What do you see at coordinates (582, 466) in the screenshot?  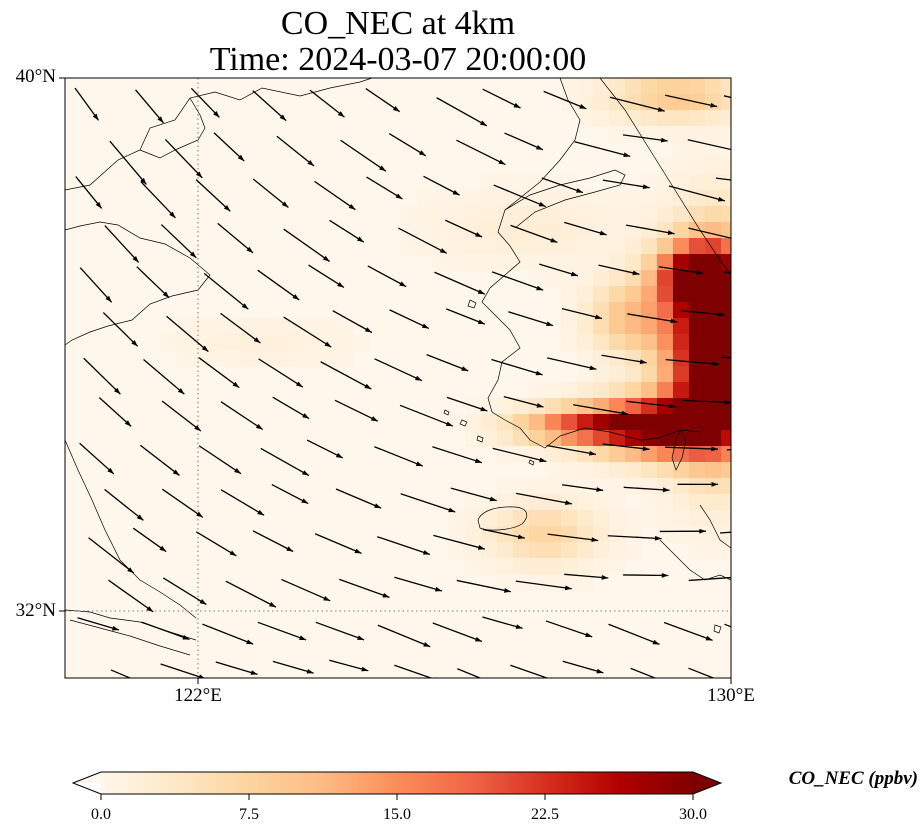 I see `islands-west-korea` at bounding box center [582, 466].